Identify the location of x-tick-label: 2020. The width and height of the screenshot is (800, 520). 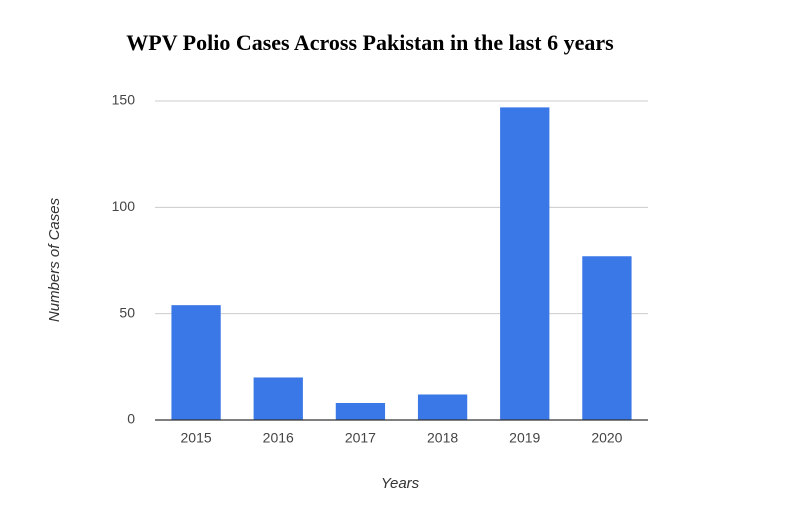
(606, 438).